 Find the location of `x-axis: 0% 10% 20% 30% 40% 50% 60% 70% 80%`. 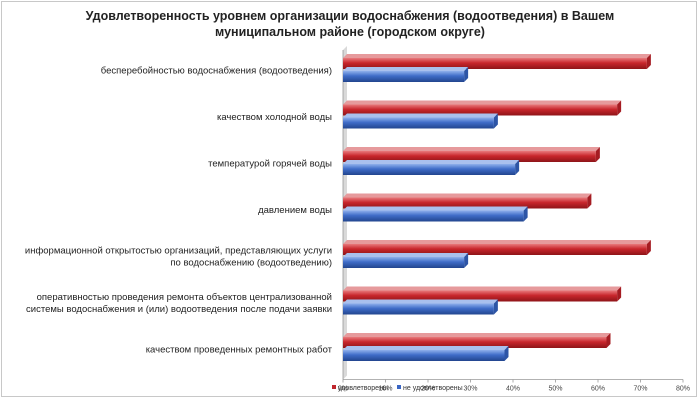

x-axis: 0% 10% 20% 30% 40% 50% 60% 70% 80% is located at coordinates (514, 386).